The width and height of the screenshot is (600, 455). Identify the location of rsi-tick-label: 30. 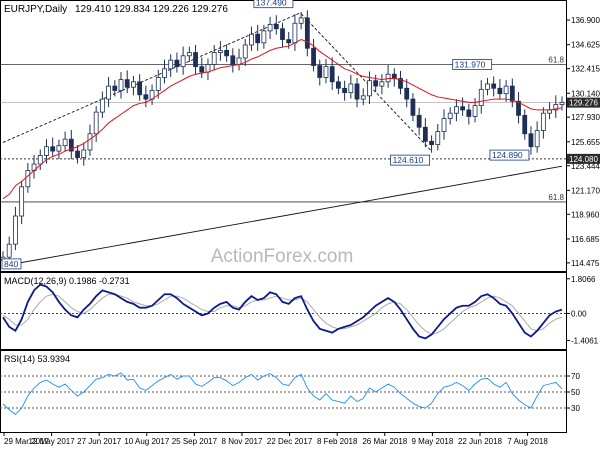
(575, 408).